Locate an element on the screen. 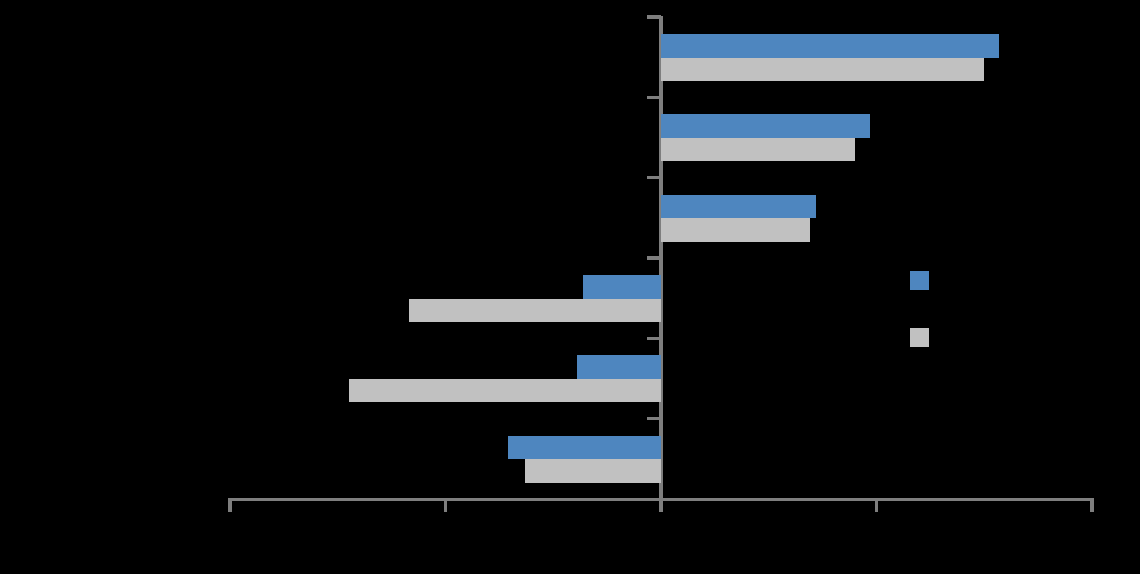  bar-gray-series-row1 is located at coordinates (823, 69).